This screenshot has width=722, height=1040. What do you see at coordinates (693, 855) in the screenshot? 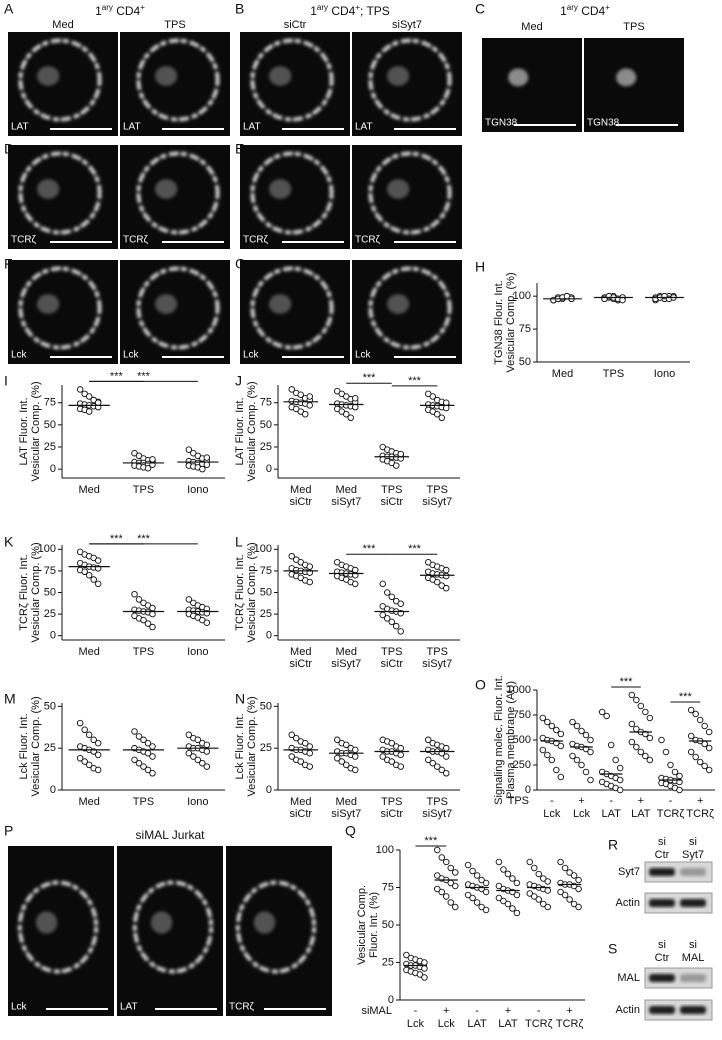
I see `lane-label: Syt7` at bounding box center [693, 855].